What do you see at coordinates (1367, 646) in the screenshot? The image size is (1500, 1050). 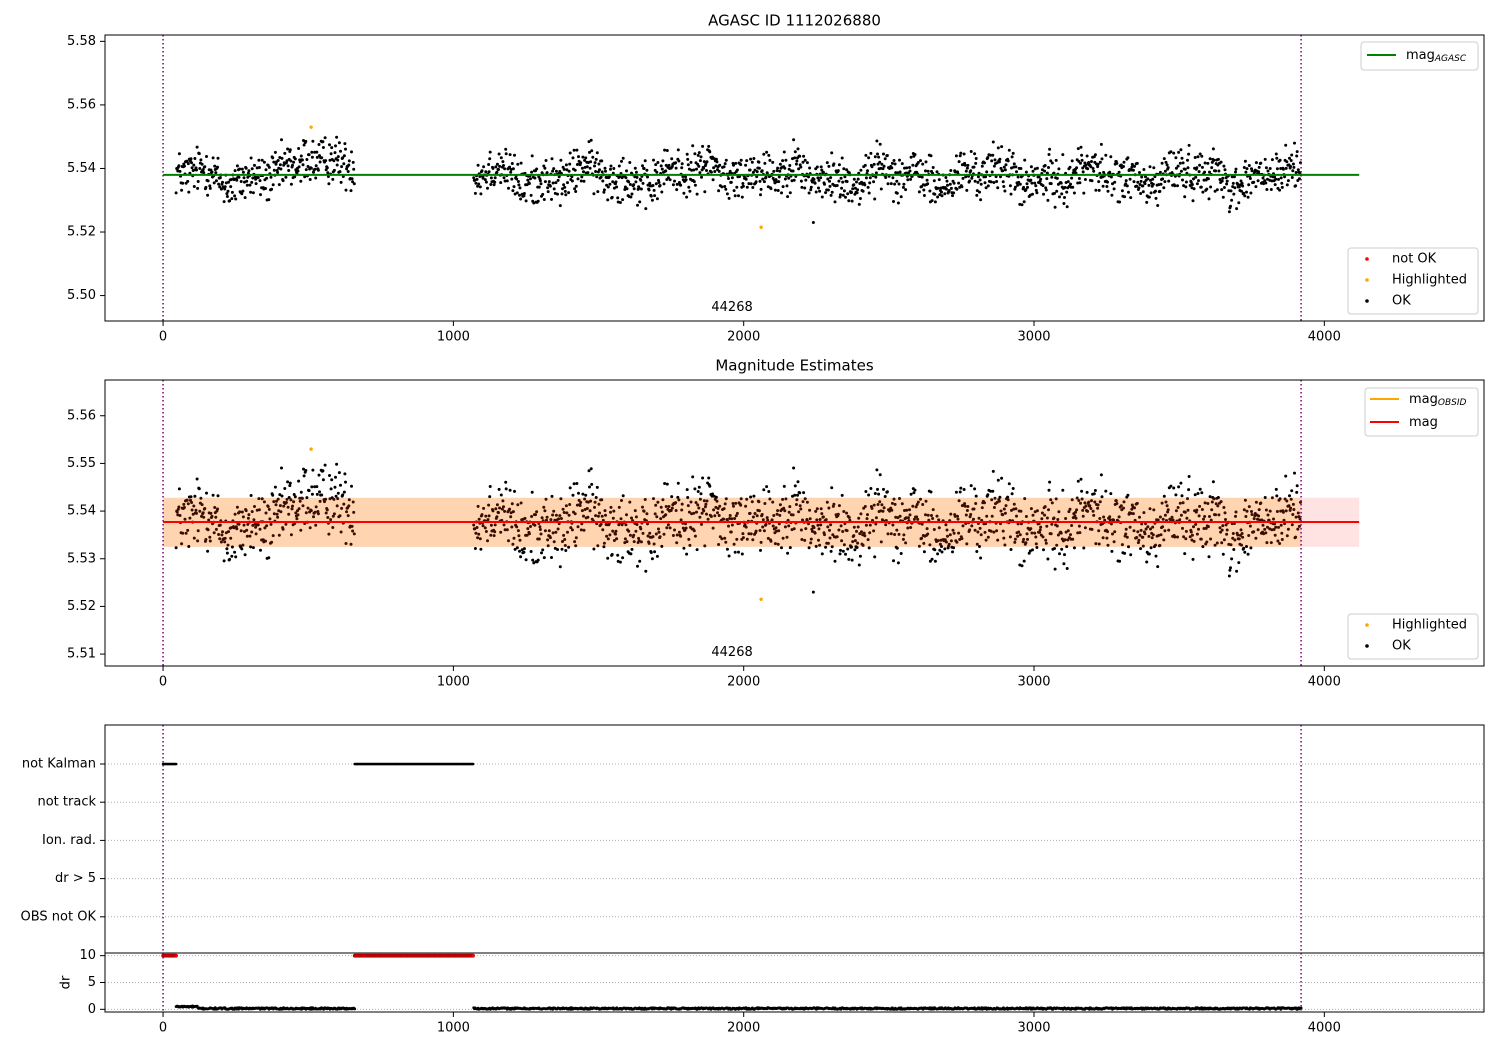 I see `legend-point-swatch` at bounding box center [1367, 646].